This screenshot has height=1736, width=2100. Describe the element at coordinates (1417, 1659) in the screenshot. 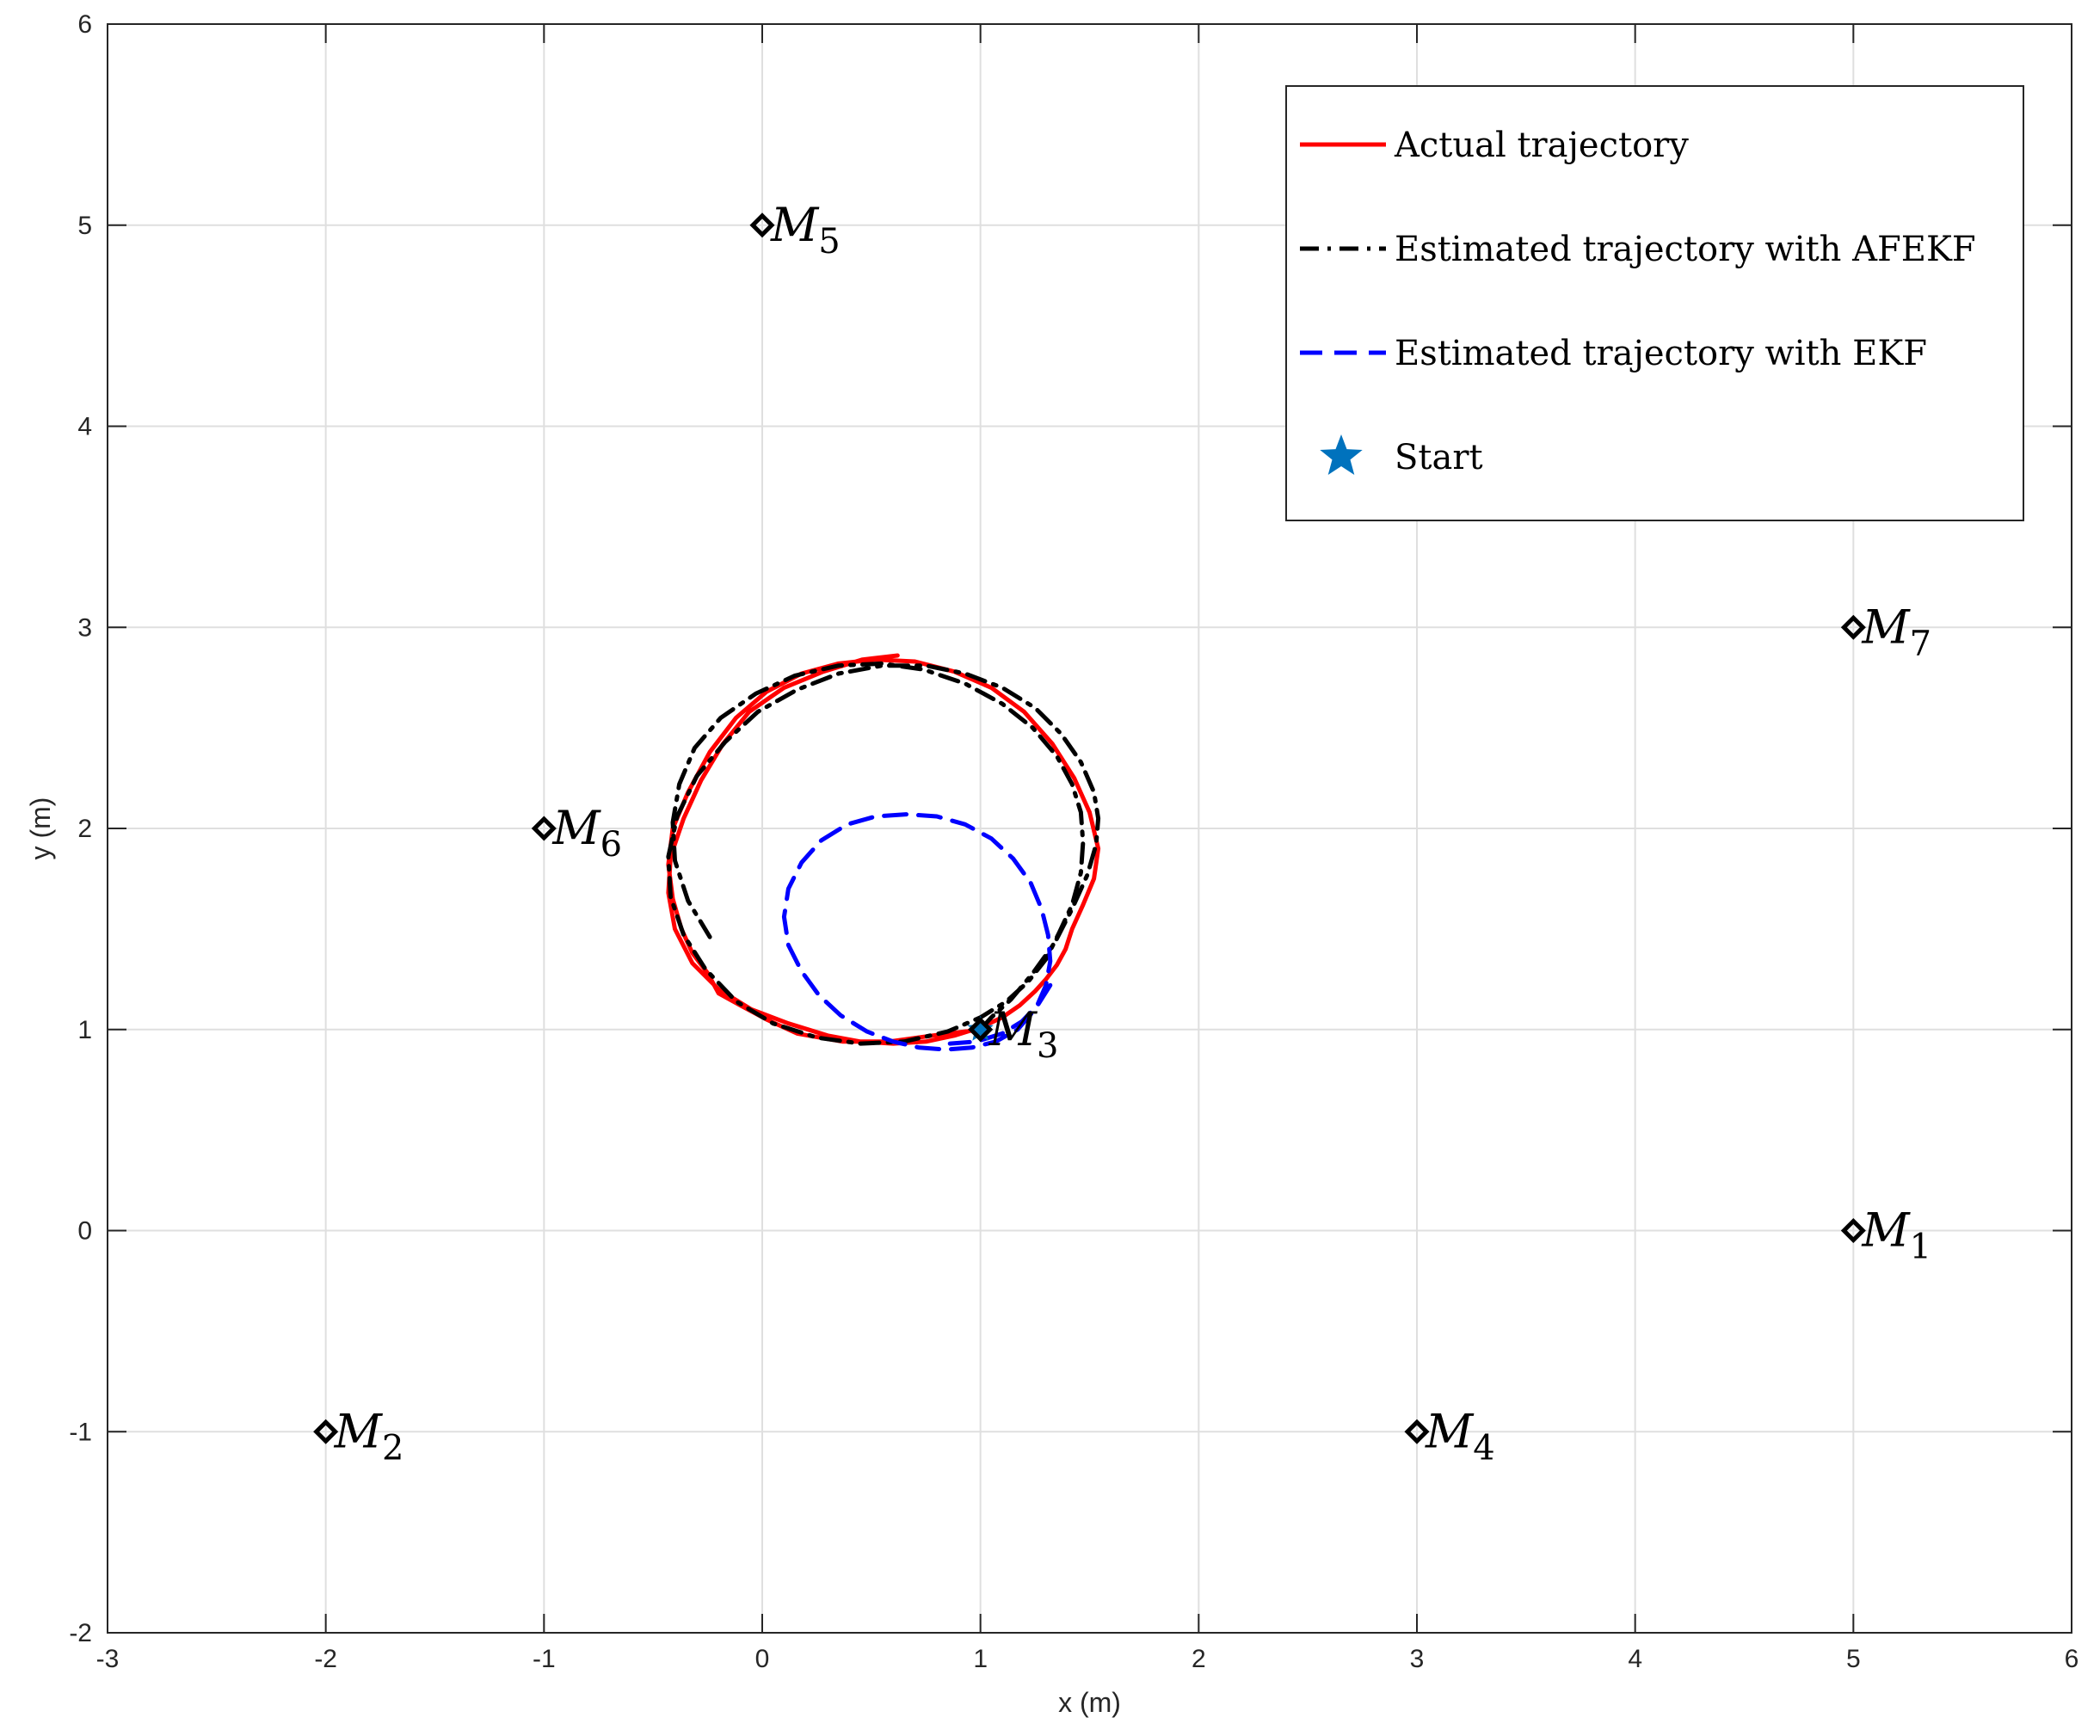

I see `x-tick-label: 3` at that location.